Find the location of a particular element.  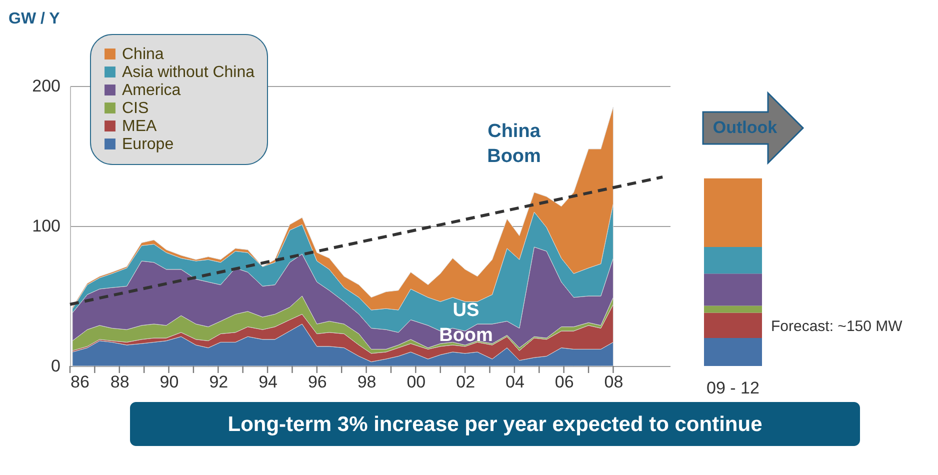

x-tick-label: 92 is located at coordinates (218, 382).